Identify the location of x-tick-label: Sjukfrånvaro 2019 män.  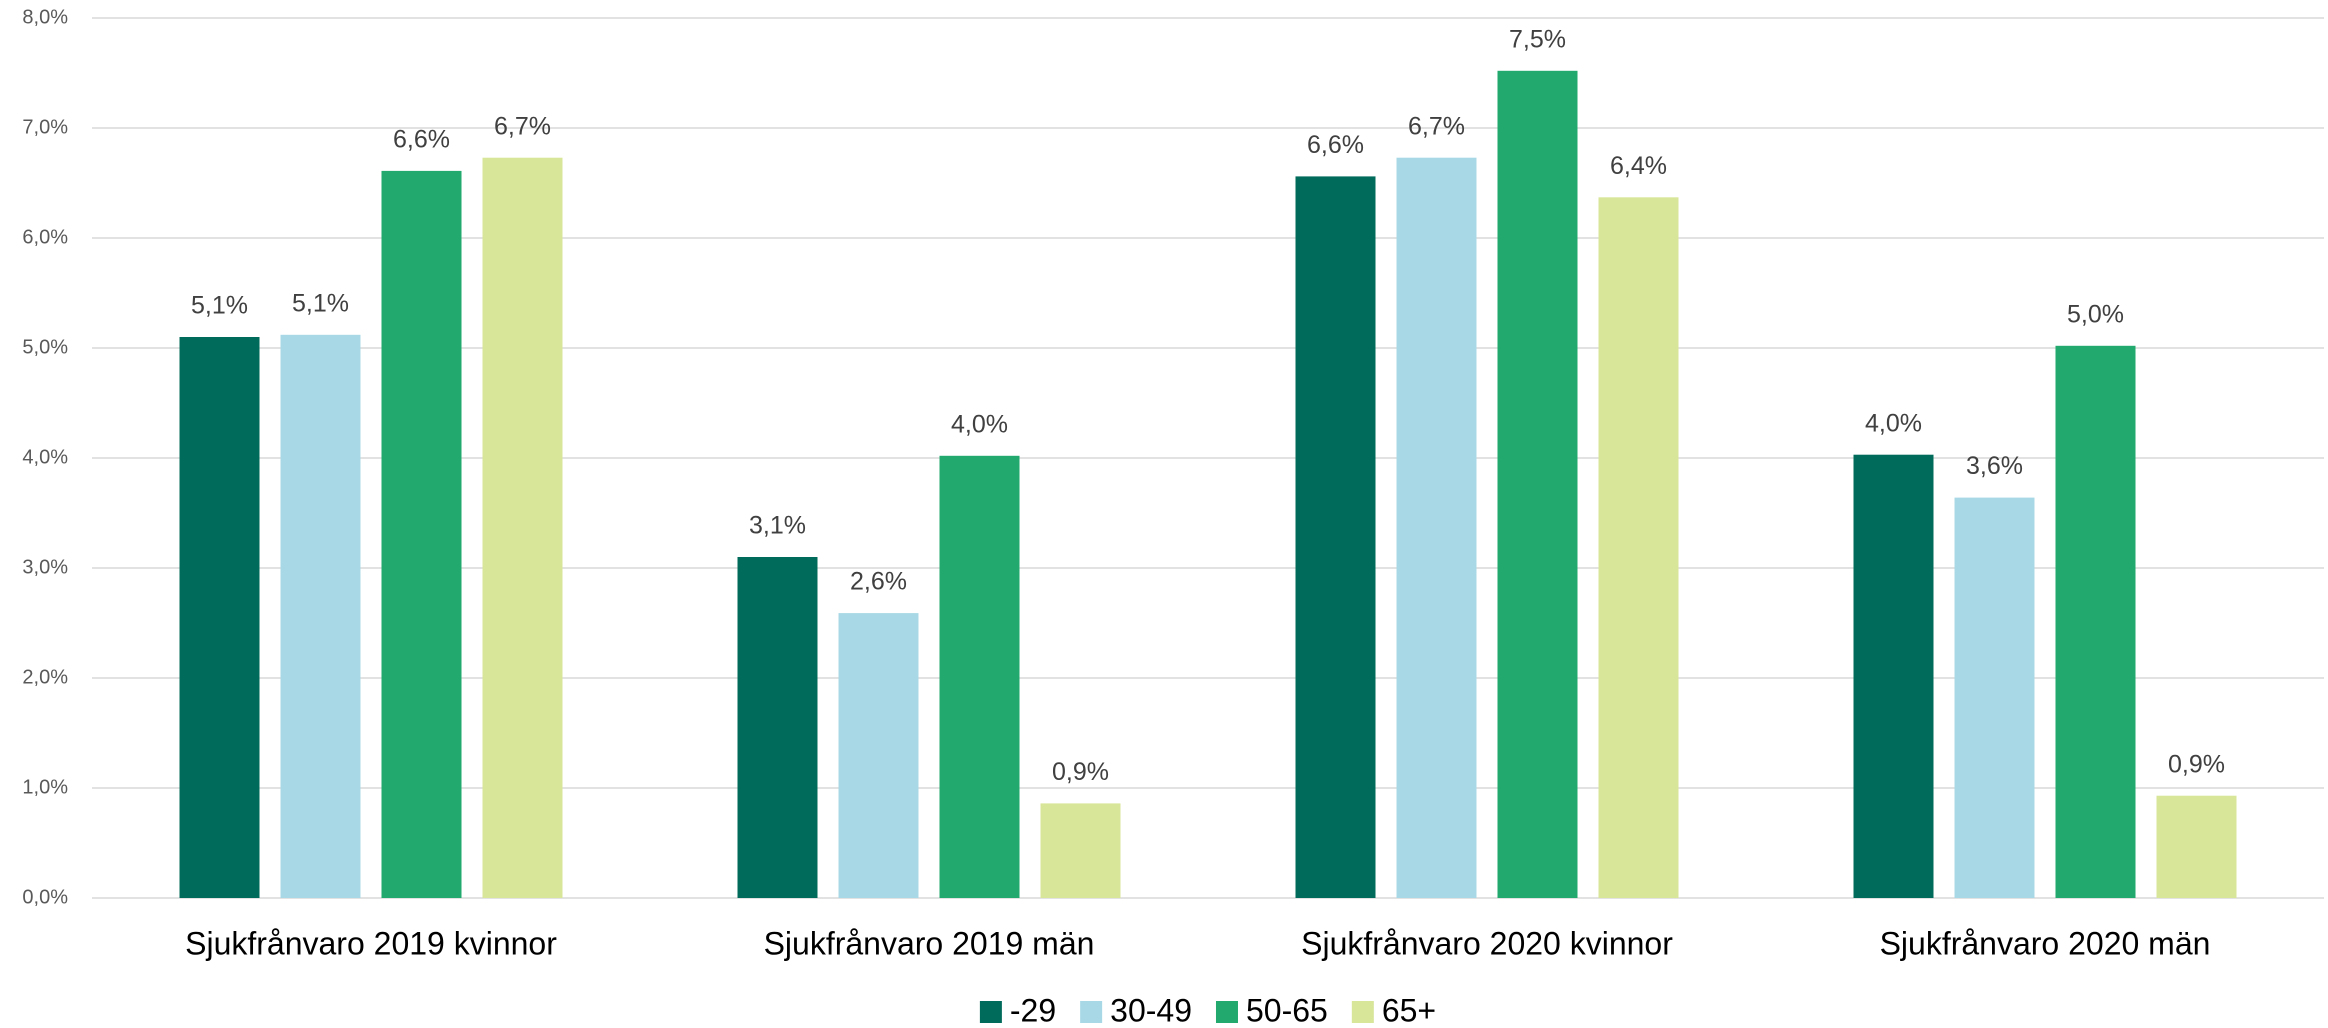
(929, 943).